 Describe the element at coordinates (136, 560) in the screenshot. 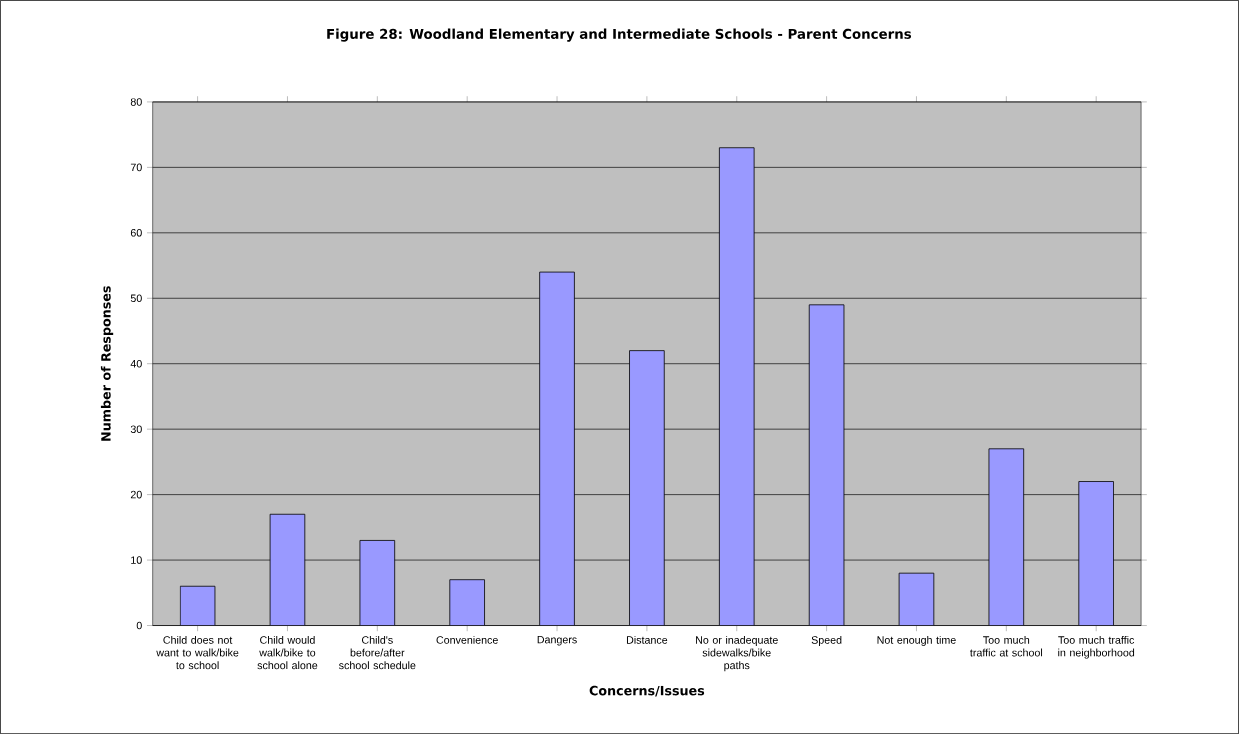

I see `y-tick-label: 10` at that location.